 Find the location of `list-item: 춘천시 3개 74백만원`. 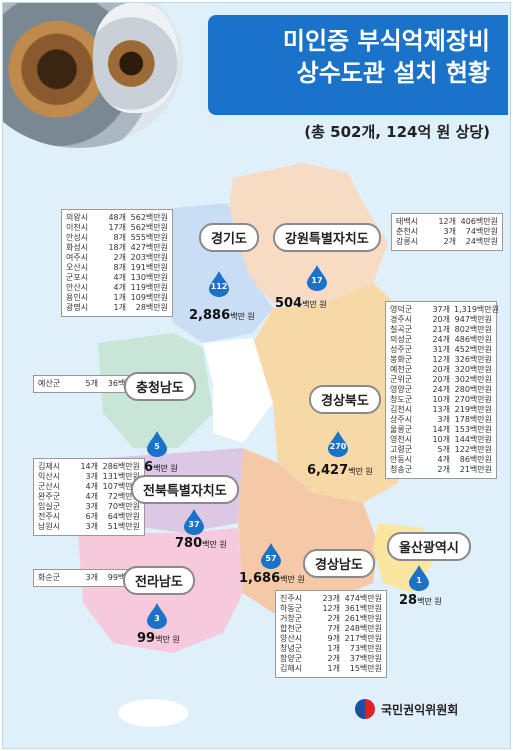

list-item: 춘천시 3개 74백만원 is located at coordinates (447, 231).